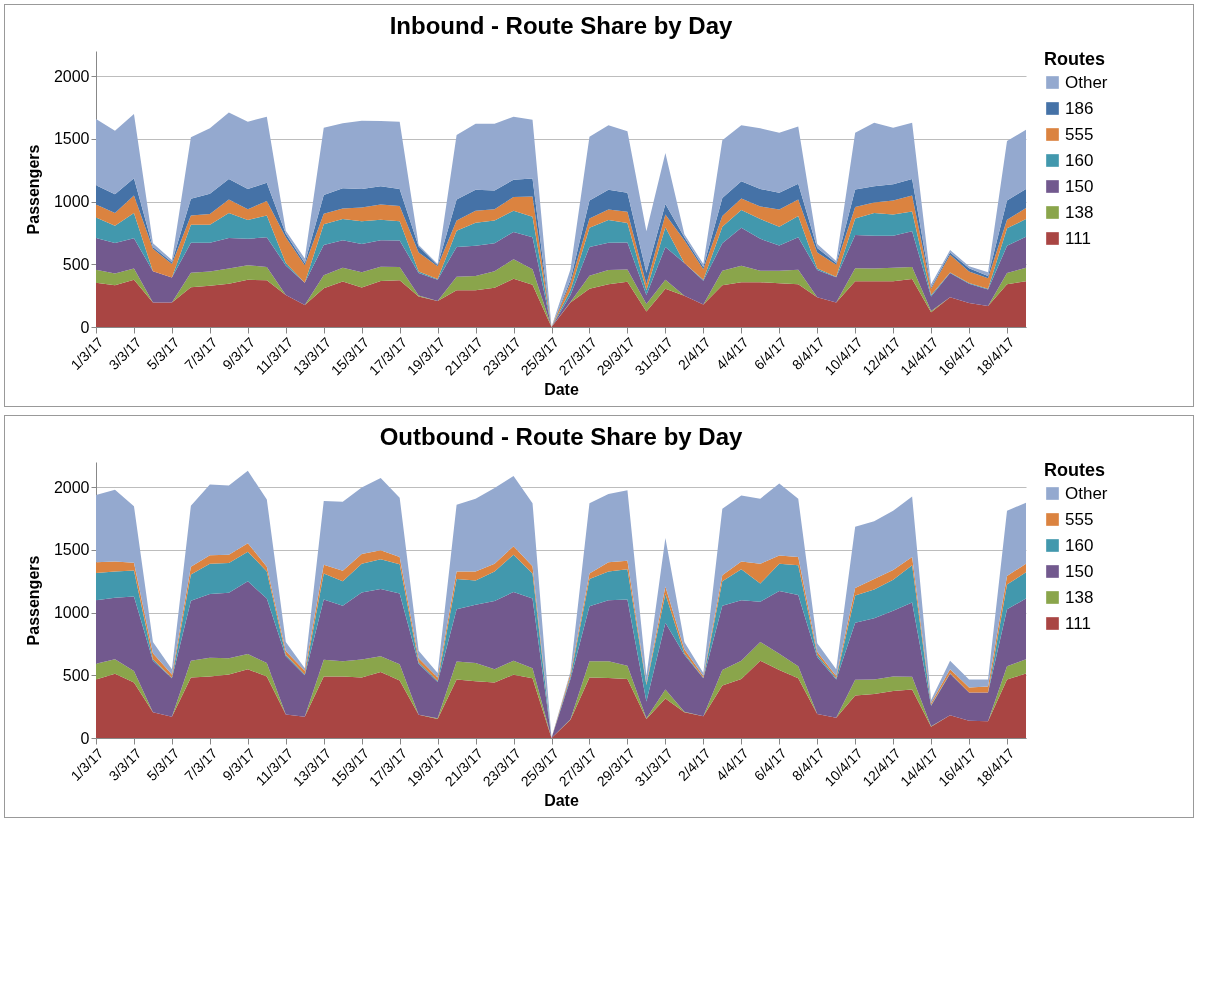 The height and width of the screenshot is (1000, 1205). What do you see at coordinates (1079, 108) in the screenshot?
I see `legend-label: 186` at bounding box center [1079, 108].